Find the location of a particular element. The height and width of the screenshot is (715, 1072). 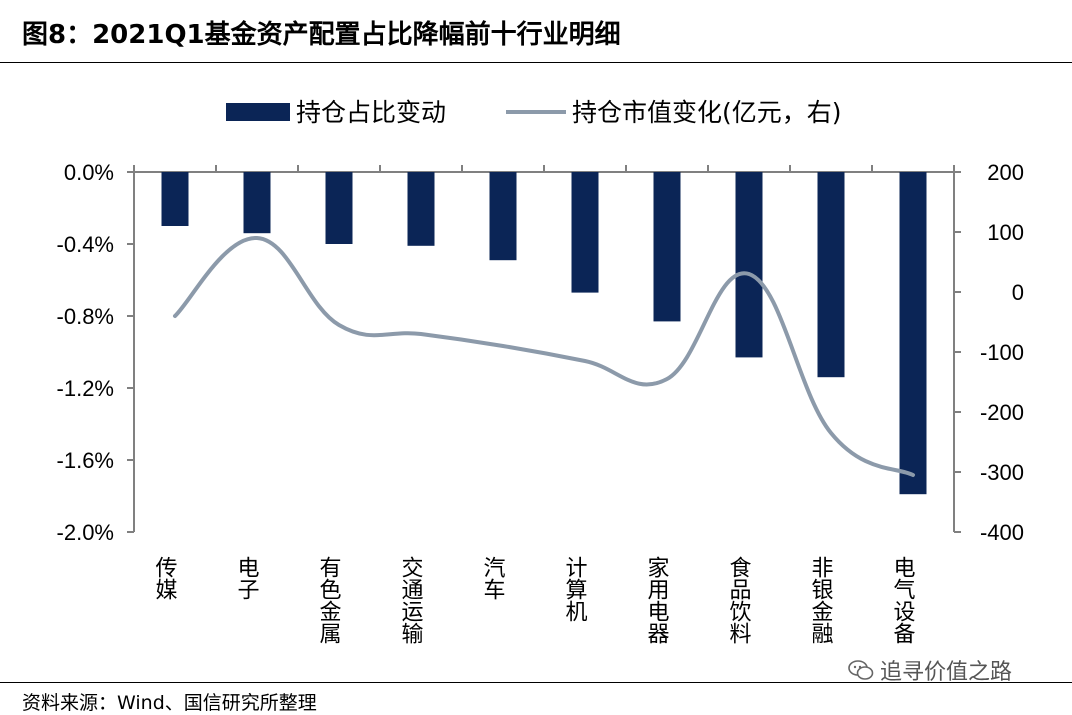

watermark-text: 追寻价值之路 is located at coordinates (946, 672).